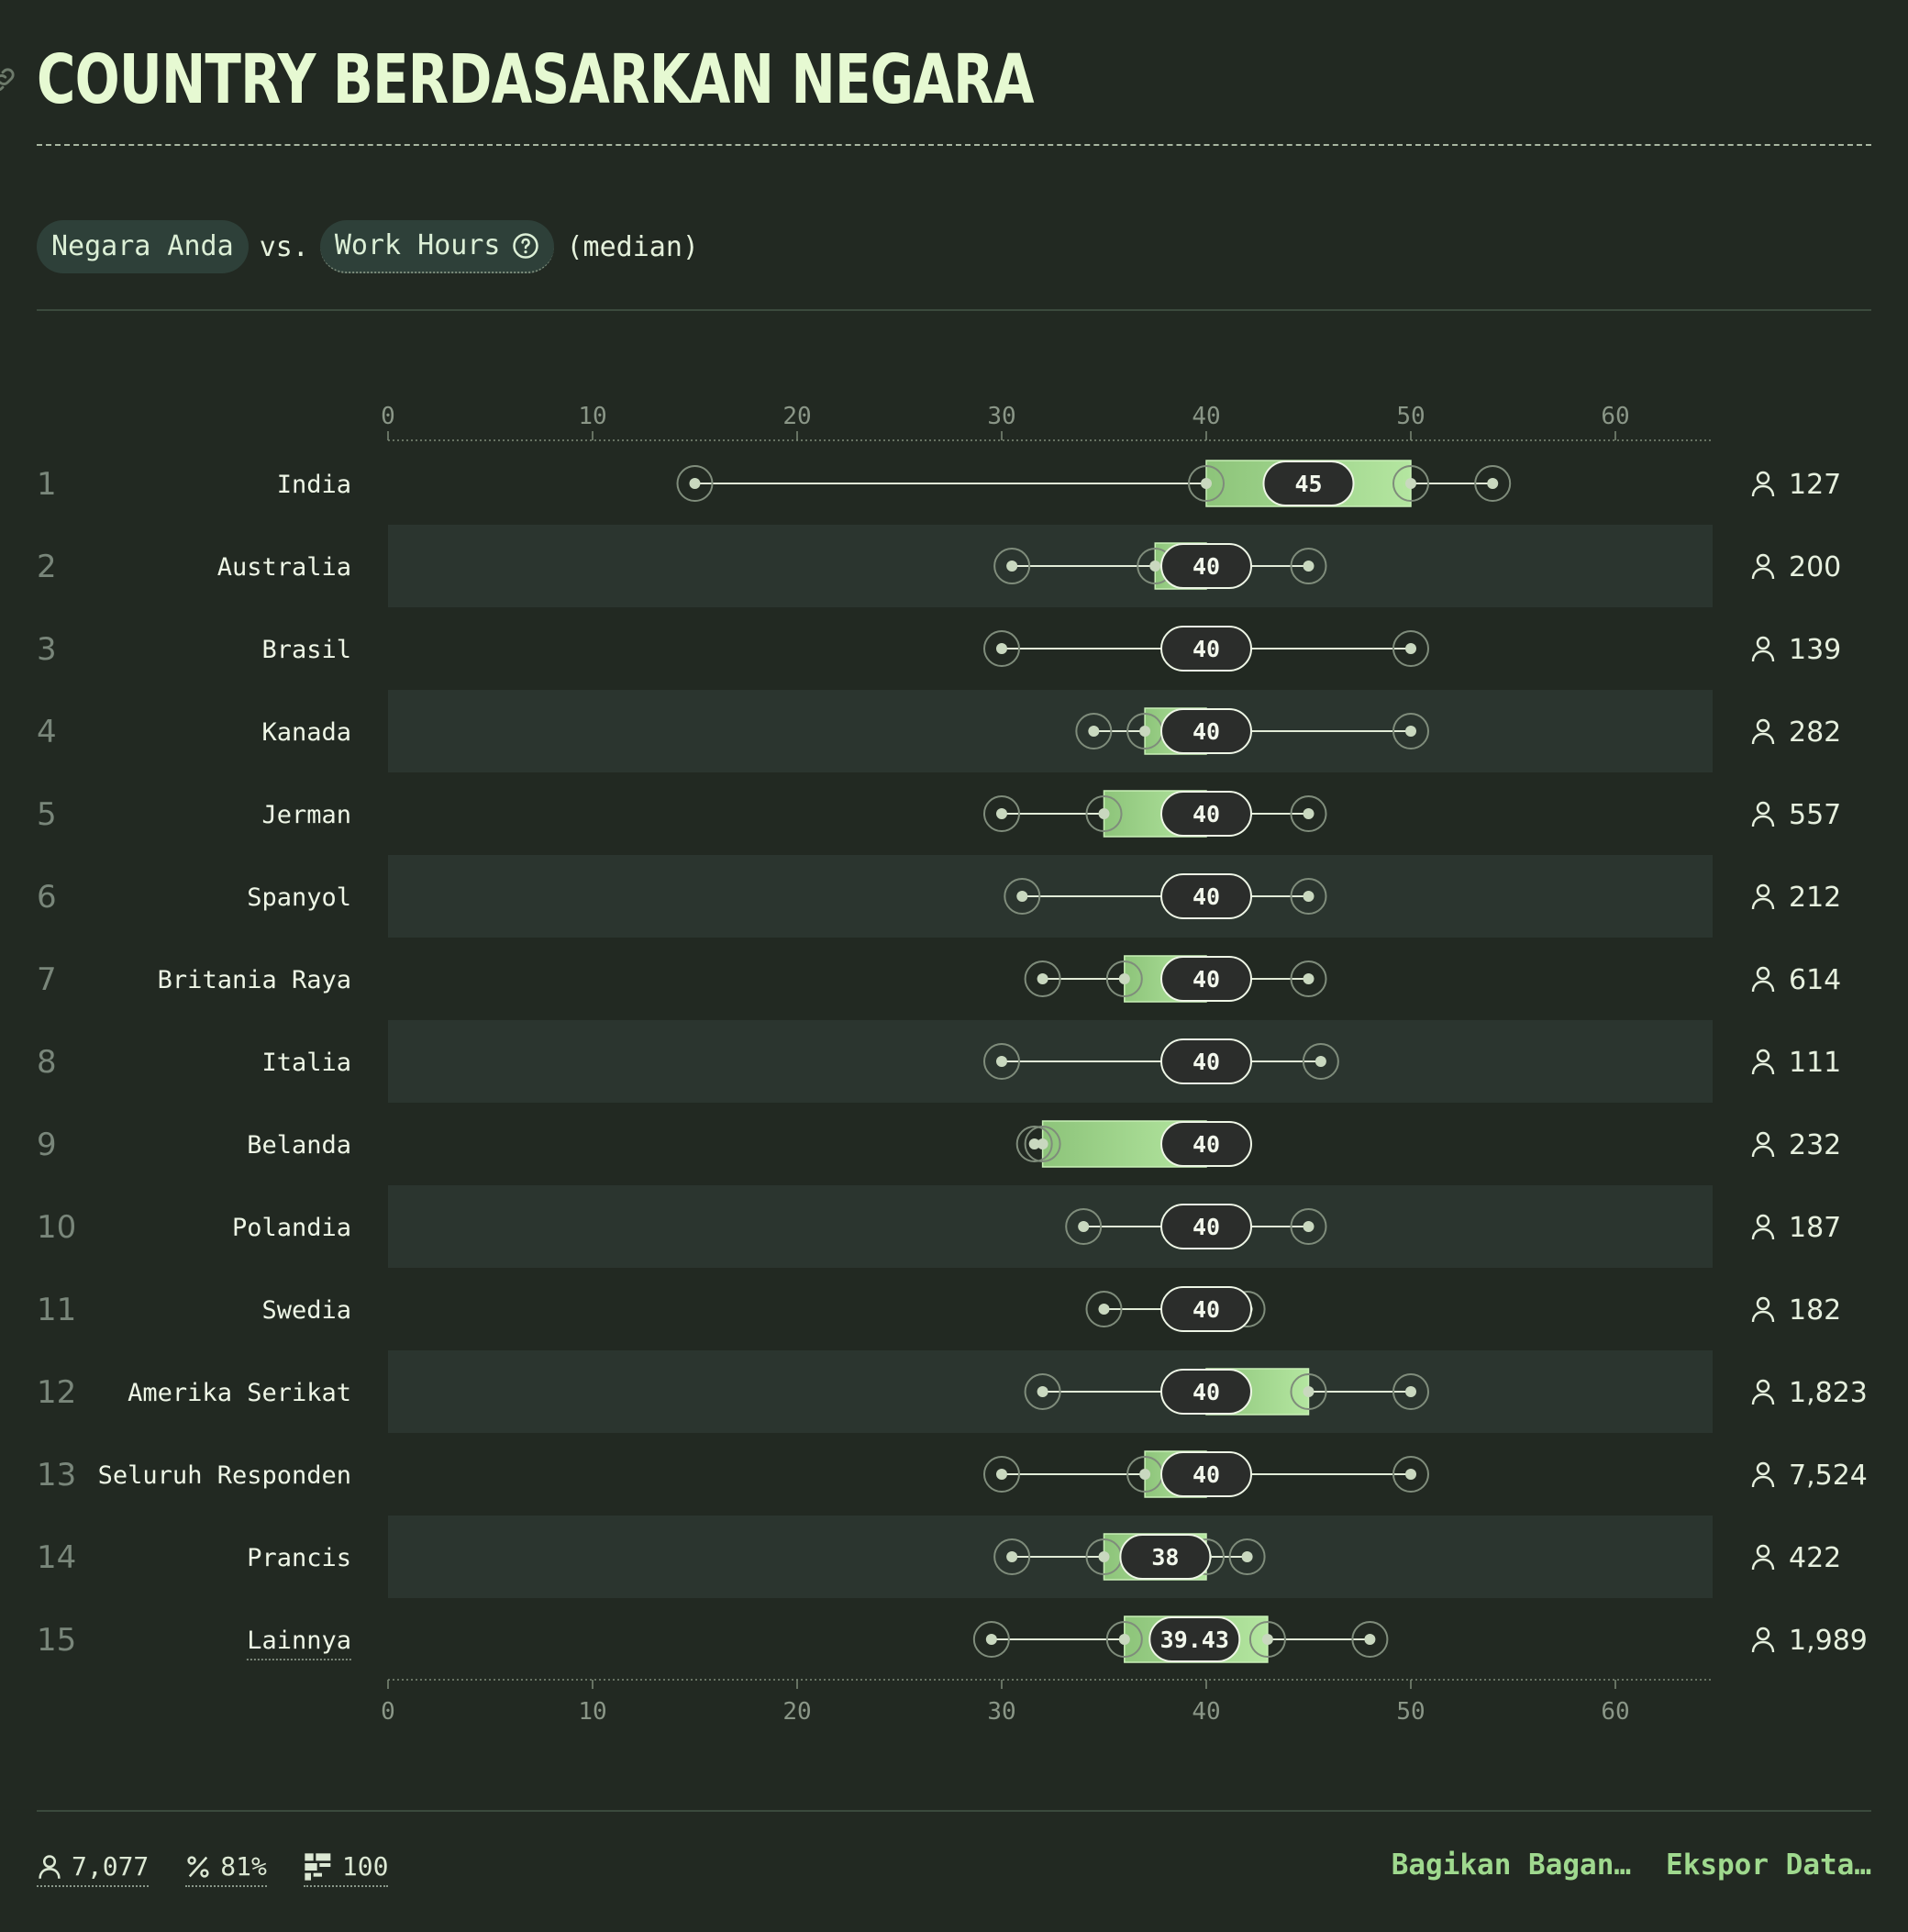 Image resolution: width=1908 pixels, height=1932 pixels. I want to click on percent-stat: 81%, so click(226, 1869).